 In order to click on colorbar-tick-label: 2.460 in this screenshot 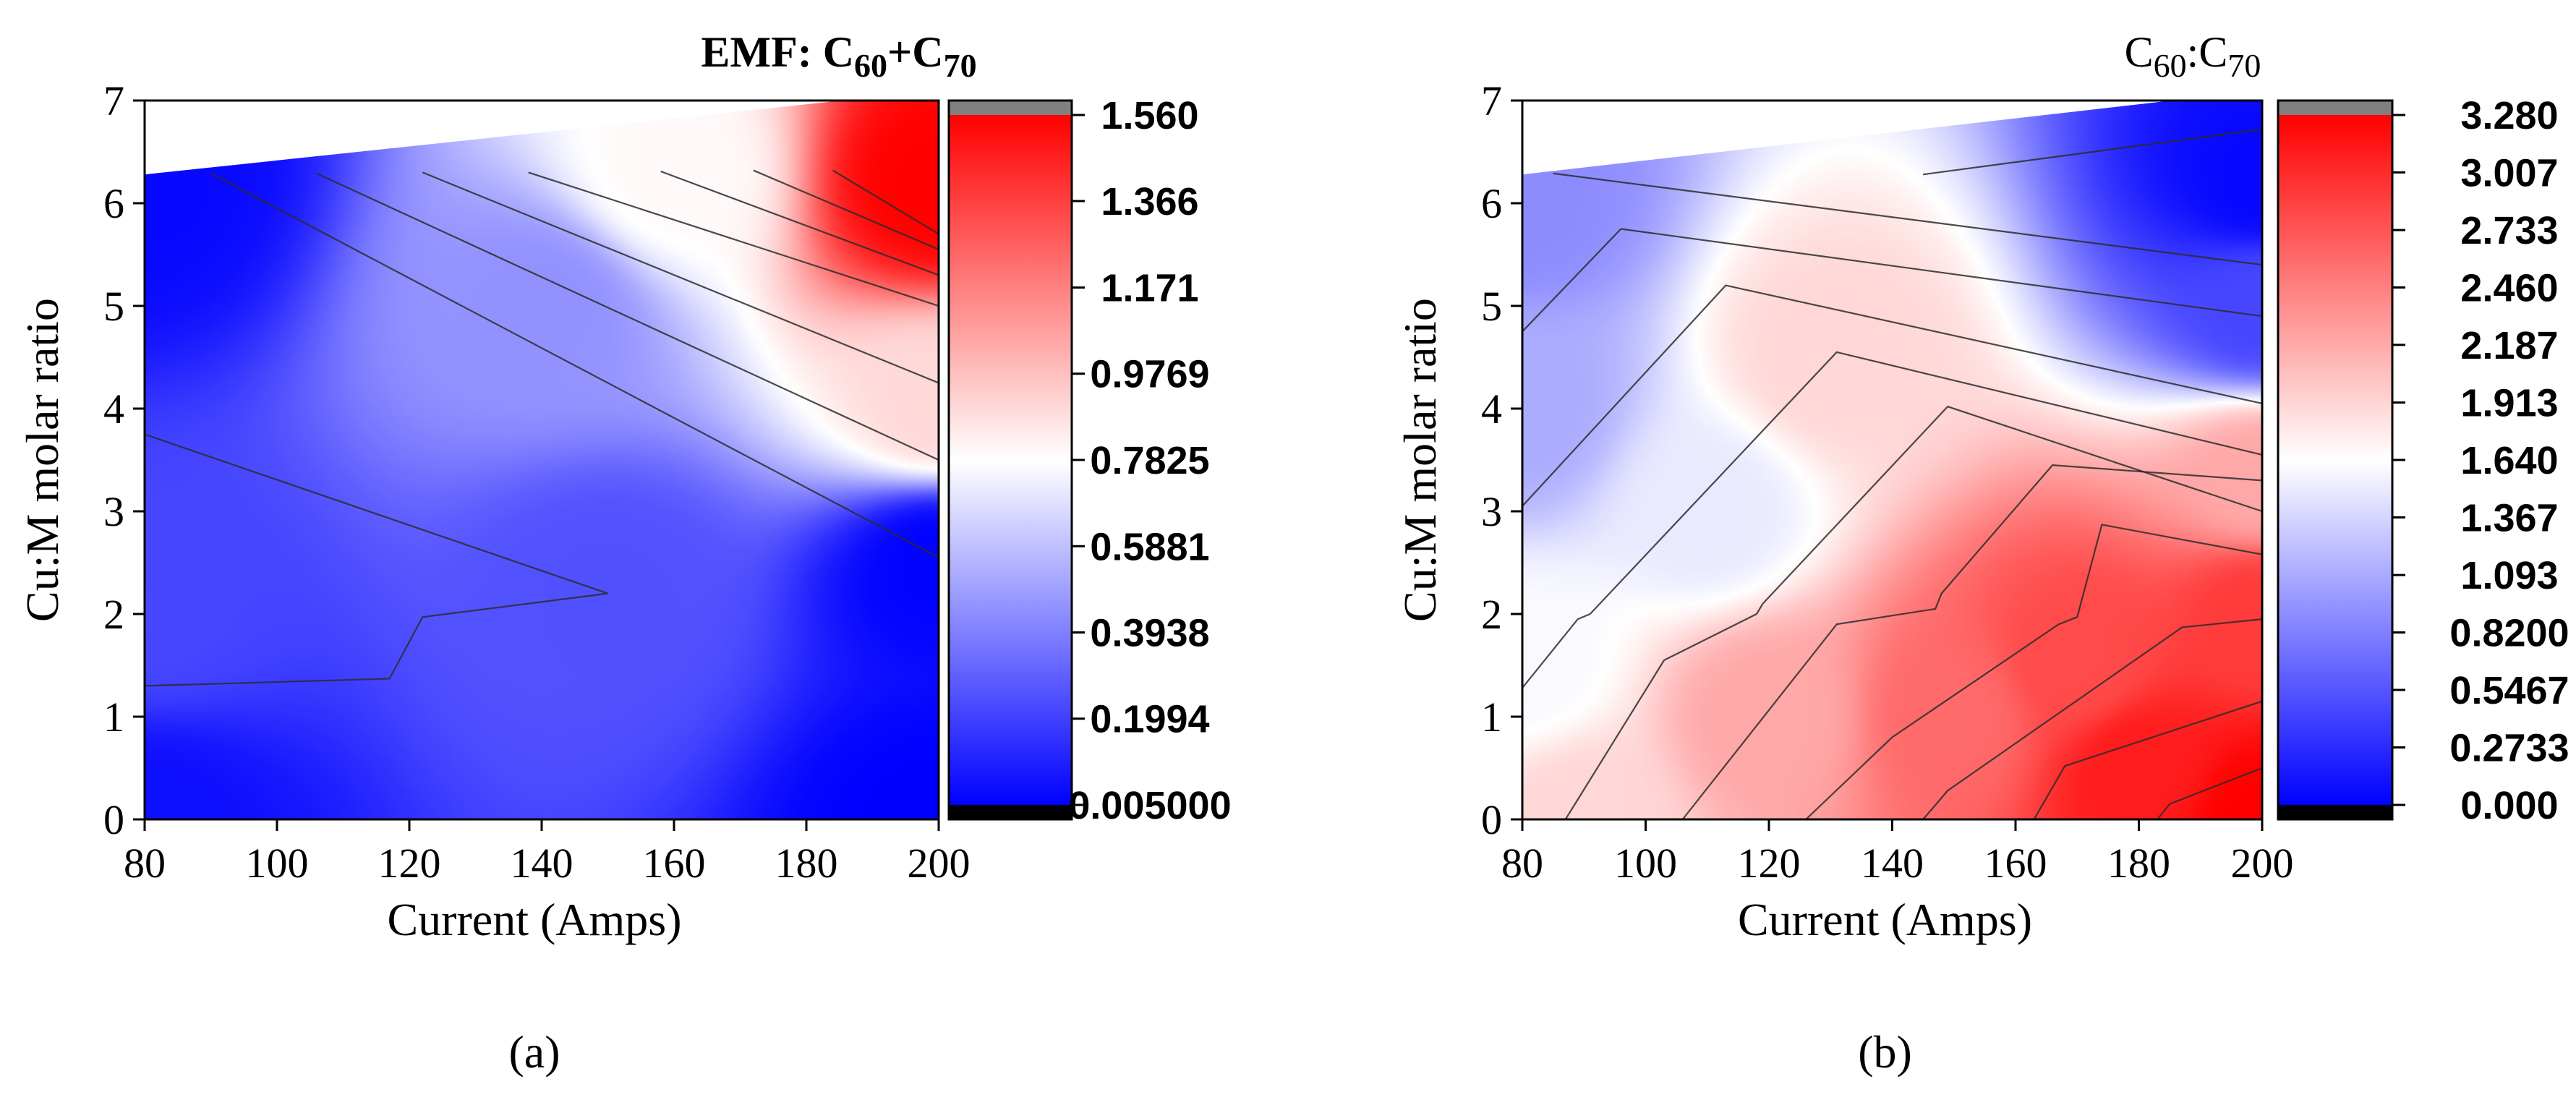, I will do `click(2509, 288)`.